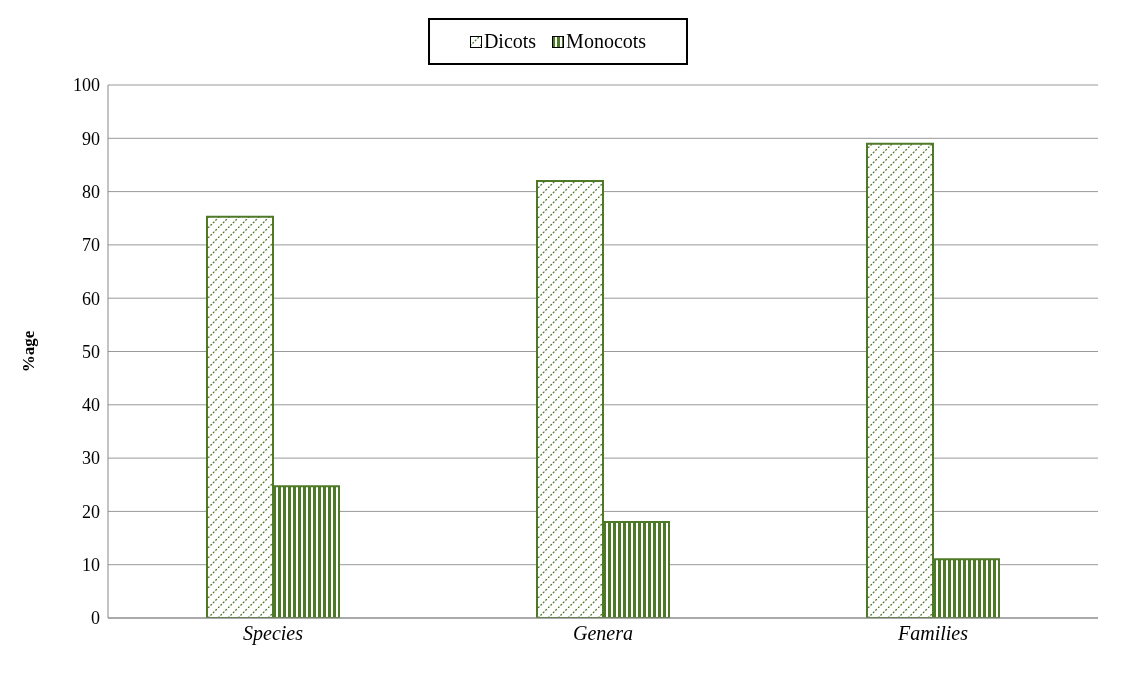 The image size is (1126, 682). I want to click on y-tick-label: 40, so click(91, 405).